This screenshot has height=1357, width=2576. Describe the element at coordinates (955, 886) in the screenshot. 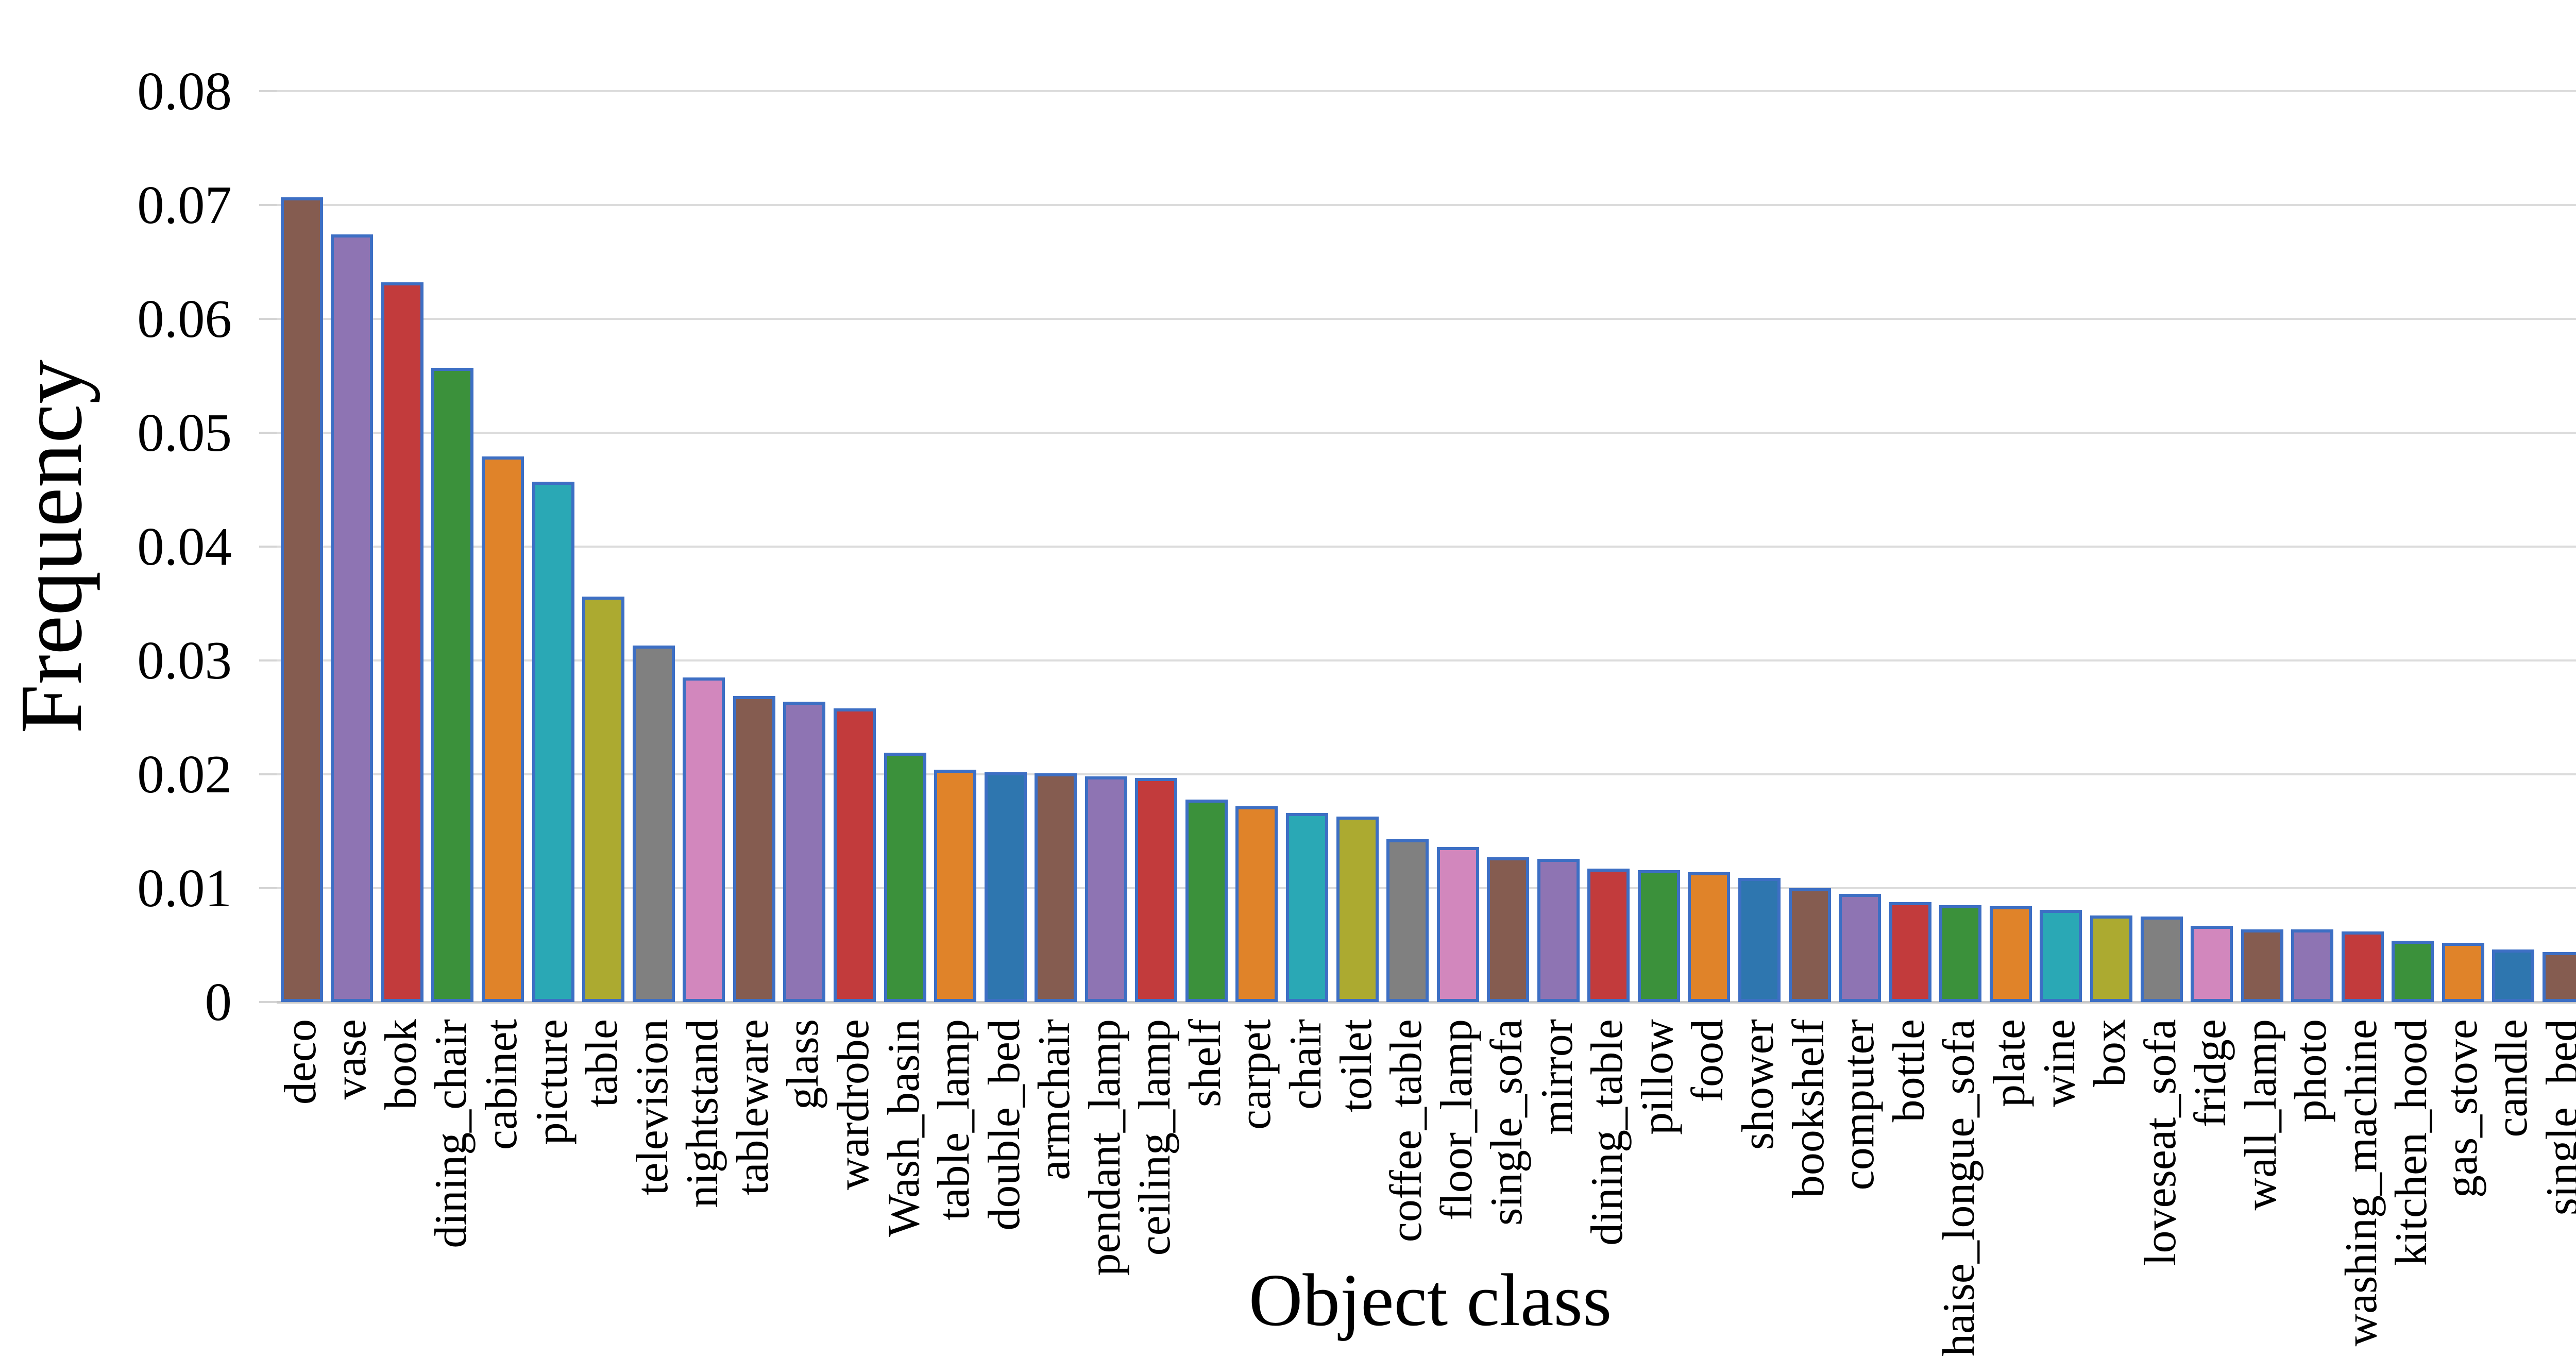

I see `bar-table_lamp` at that location.